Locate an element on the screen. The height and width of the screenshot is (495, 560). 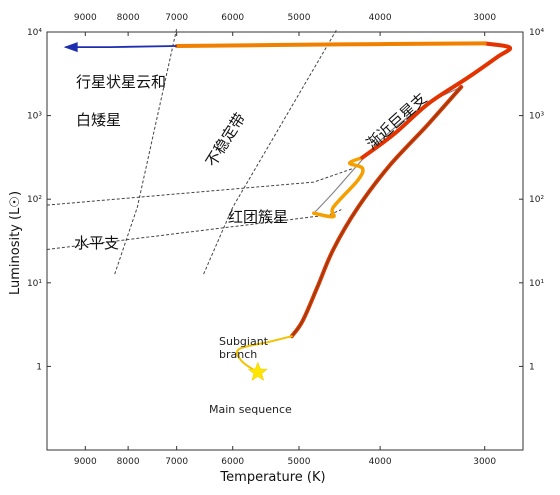
x-tick-label-bottom: 4000 is located at coordinates (380, 462).